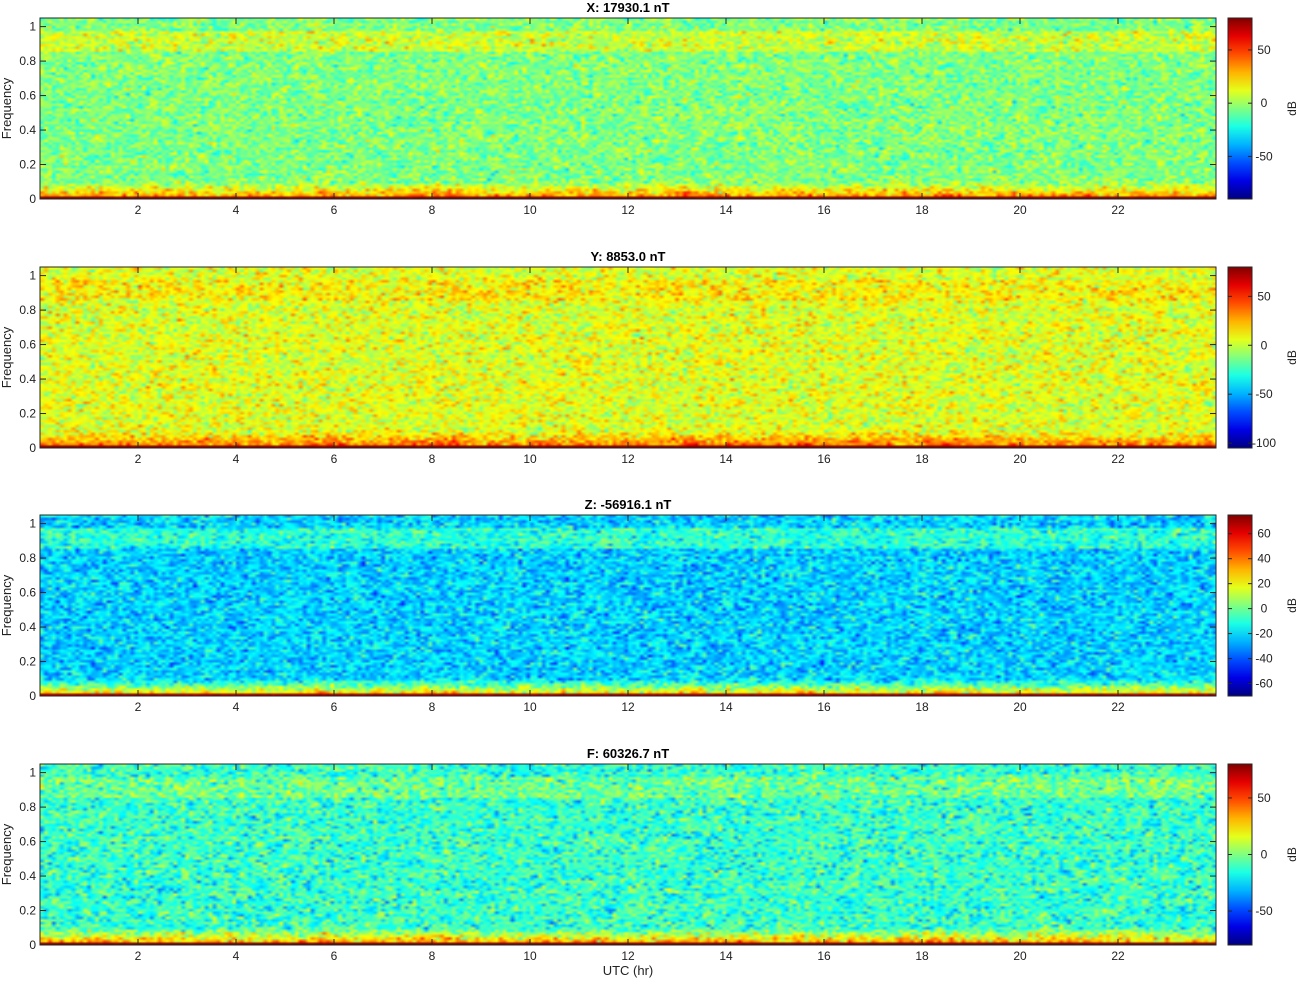 Image resolution: width=1305 pixels, height=991 pixels. I want to click on x-axis-label: UTC (hr), so click(628, 970).